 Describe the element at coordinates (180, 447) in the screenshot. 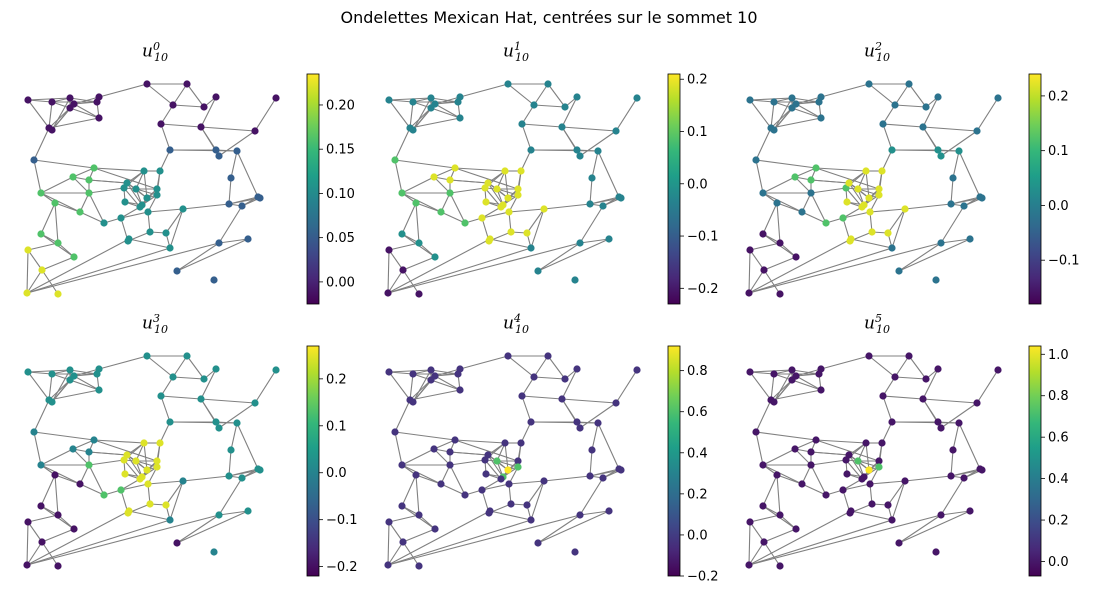

I see `panel-u10-3: u310 −0.2 −0.1 0.0 0.1 0.2` at that location.